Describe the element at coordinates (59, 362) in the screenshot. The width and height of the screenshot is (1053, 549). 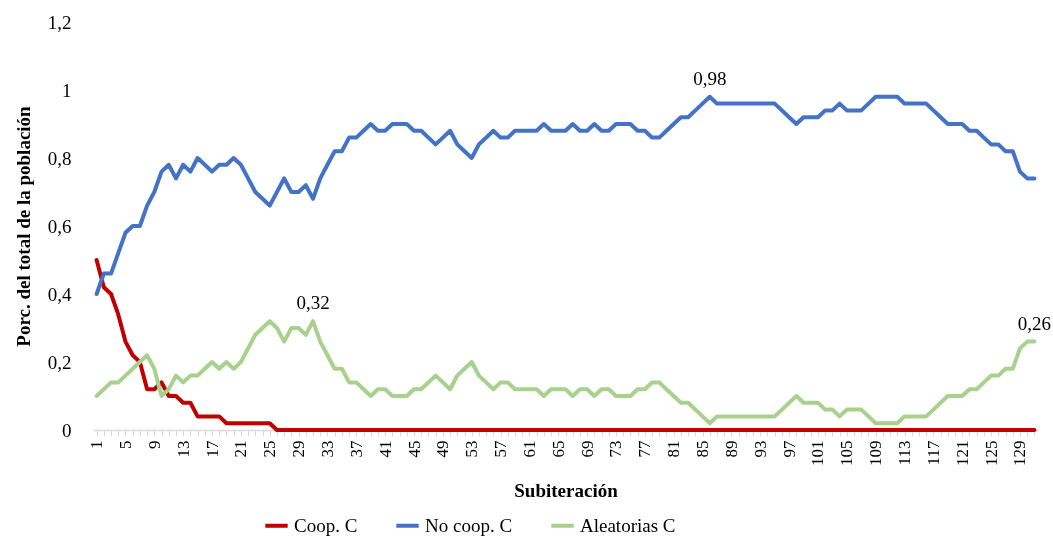
I see `y-tick-label: 0,2` at that location.